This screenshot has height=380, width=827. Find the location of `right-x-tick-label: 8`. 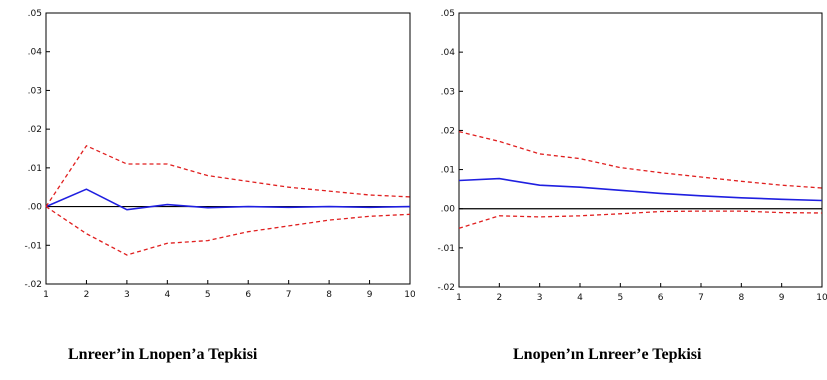

right-x-tick-label: 8 is located at coordinates (741, 298).